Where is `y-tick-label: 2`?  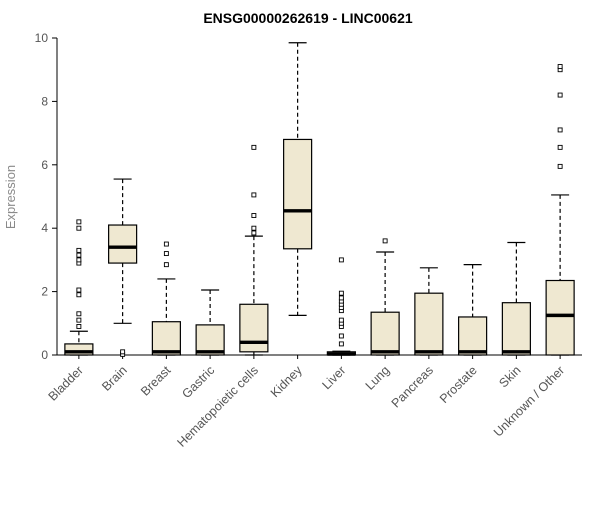
y-tick-label: 2 is located at coordinates (44, 292).